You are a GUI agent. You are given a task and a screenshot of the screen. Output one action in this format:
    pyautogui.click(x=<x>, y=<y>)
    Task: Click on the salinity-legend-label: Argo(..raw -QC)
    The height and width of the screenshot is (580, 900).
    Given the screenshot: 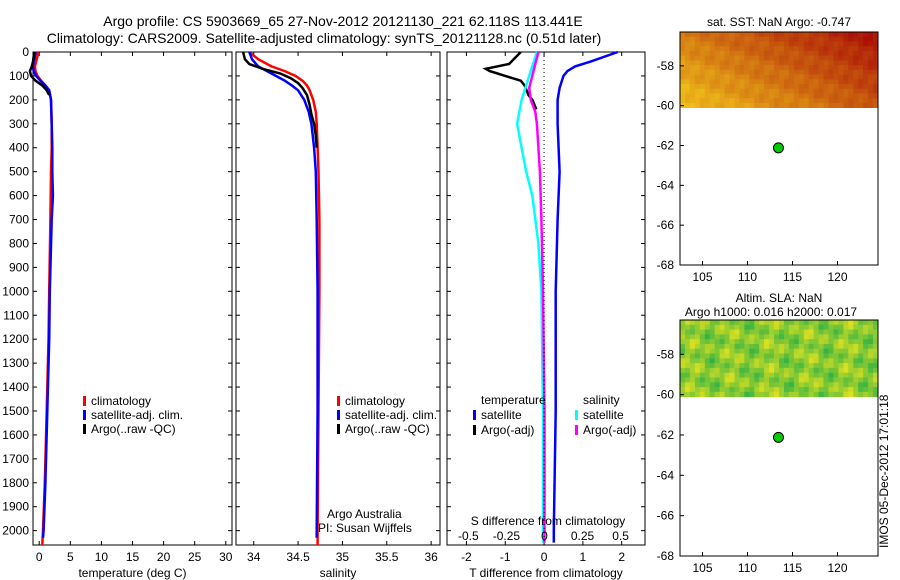 What is the action you would take?
    pyautogui.click(x=387, y=429)
    